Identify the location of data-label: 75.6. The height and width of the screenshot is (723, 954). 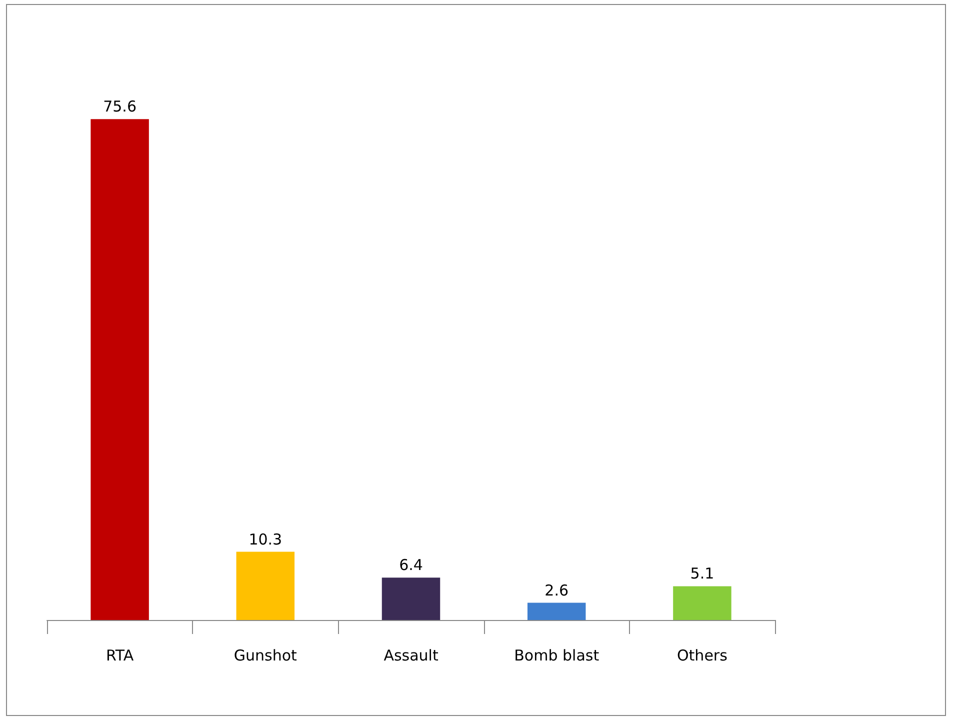
(120, 107).